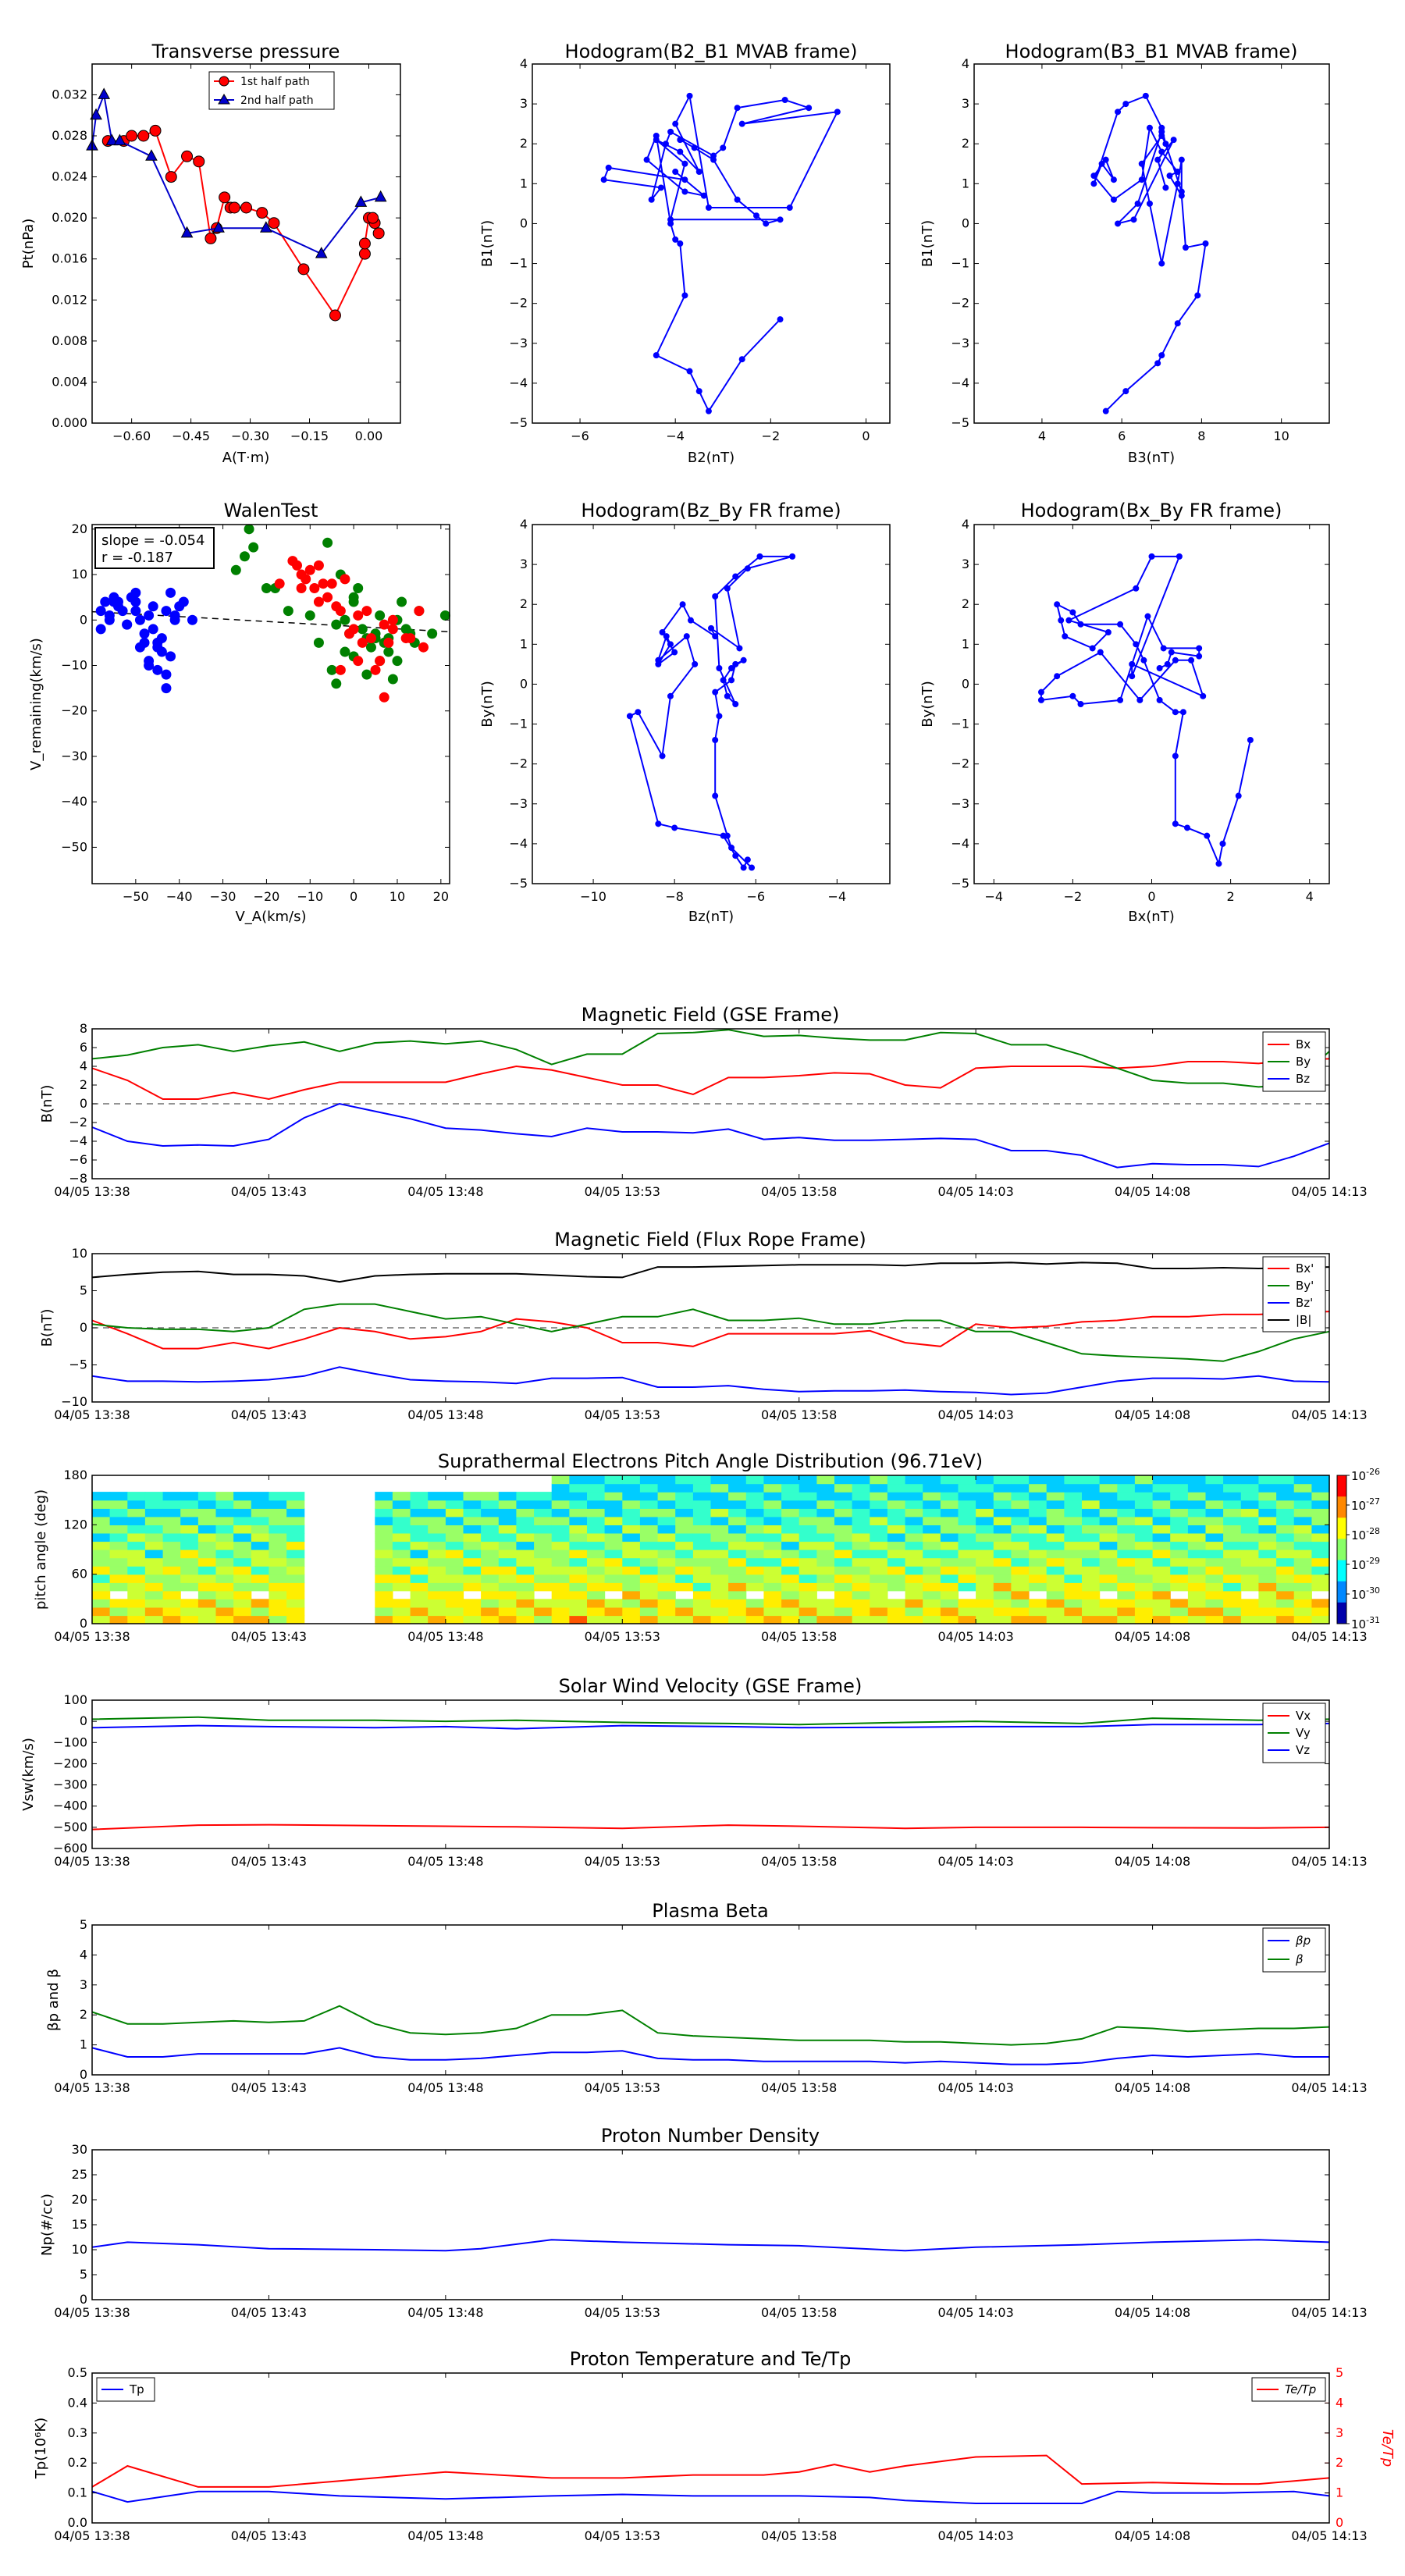 The image size is (1405, 2576). What do you see at coordinates (1329, 1414) in the screenshot?
I see `x-tick-label: 04/05 14:13` at bounding box center [1329, 1414].